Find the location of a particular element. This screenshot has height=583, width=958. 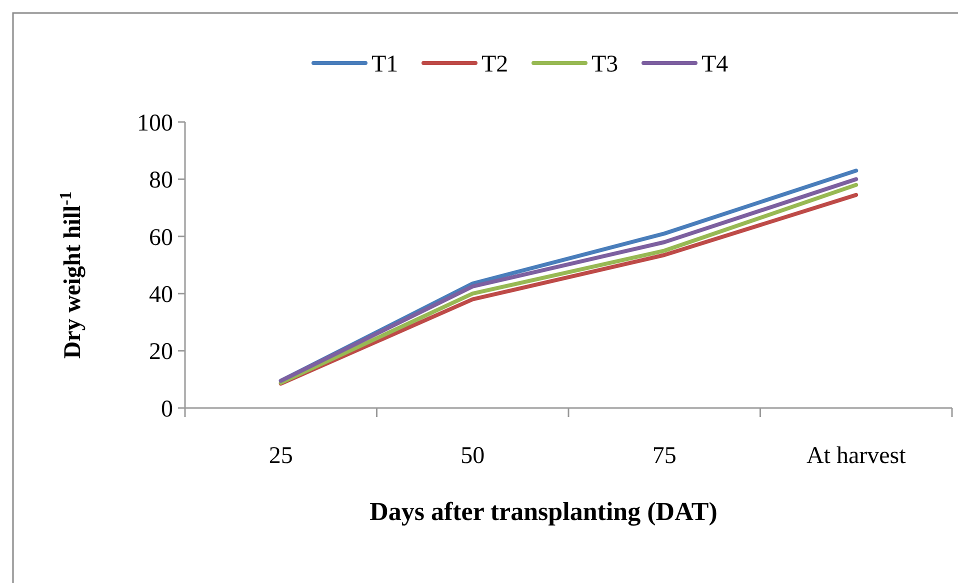

legend-label: T2 is located at coordinates (495, 64).